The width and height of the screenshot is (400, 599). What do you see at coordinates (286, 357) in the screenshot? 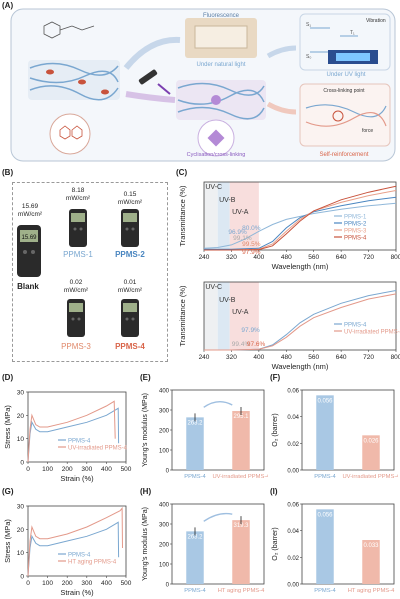
I see `x-tick-label: 480` at bounding box center [286, 357].